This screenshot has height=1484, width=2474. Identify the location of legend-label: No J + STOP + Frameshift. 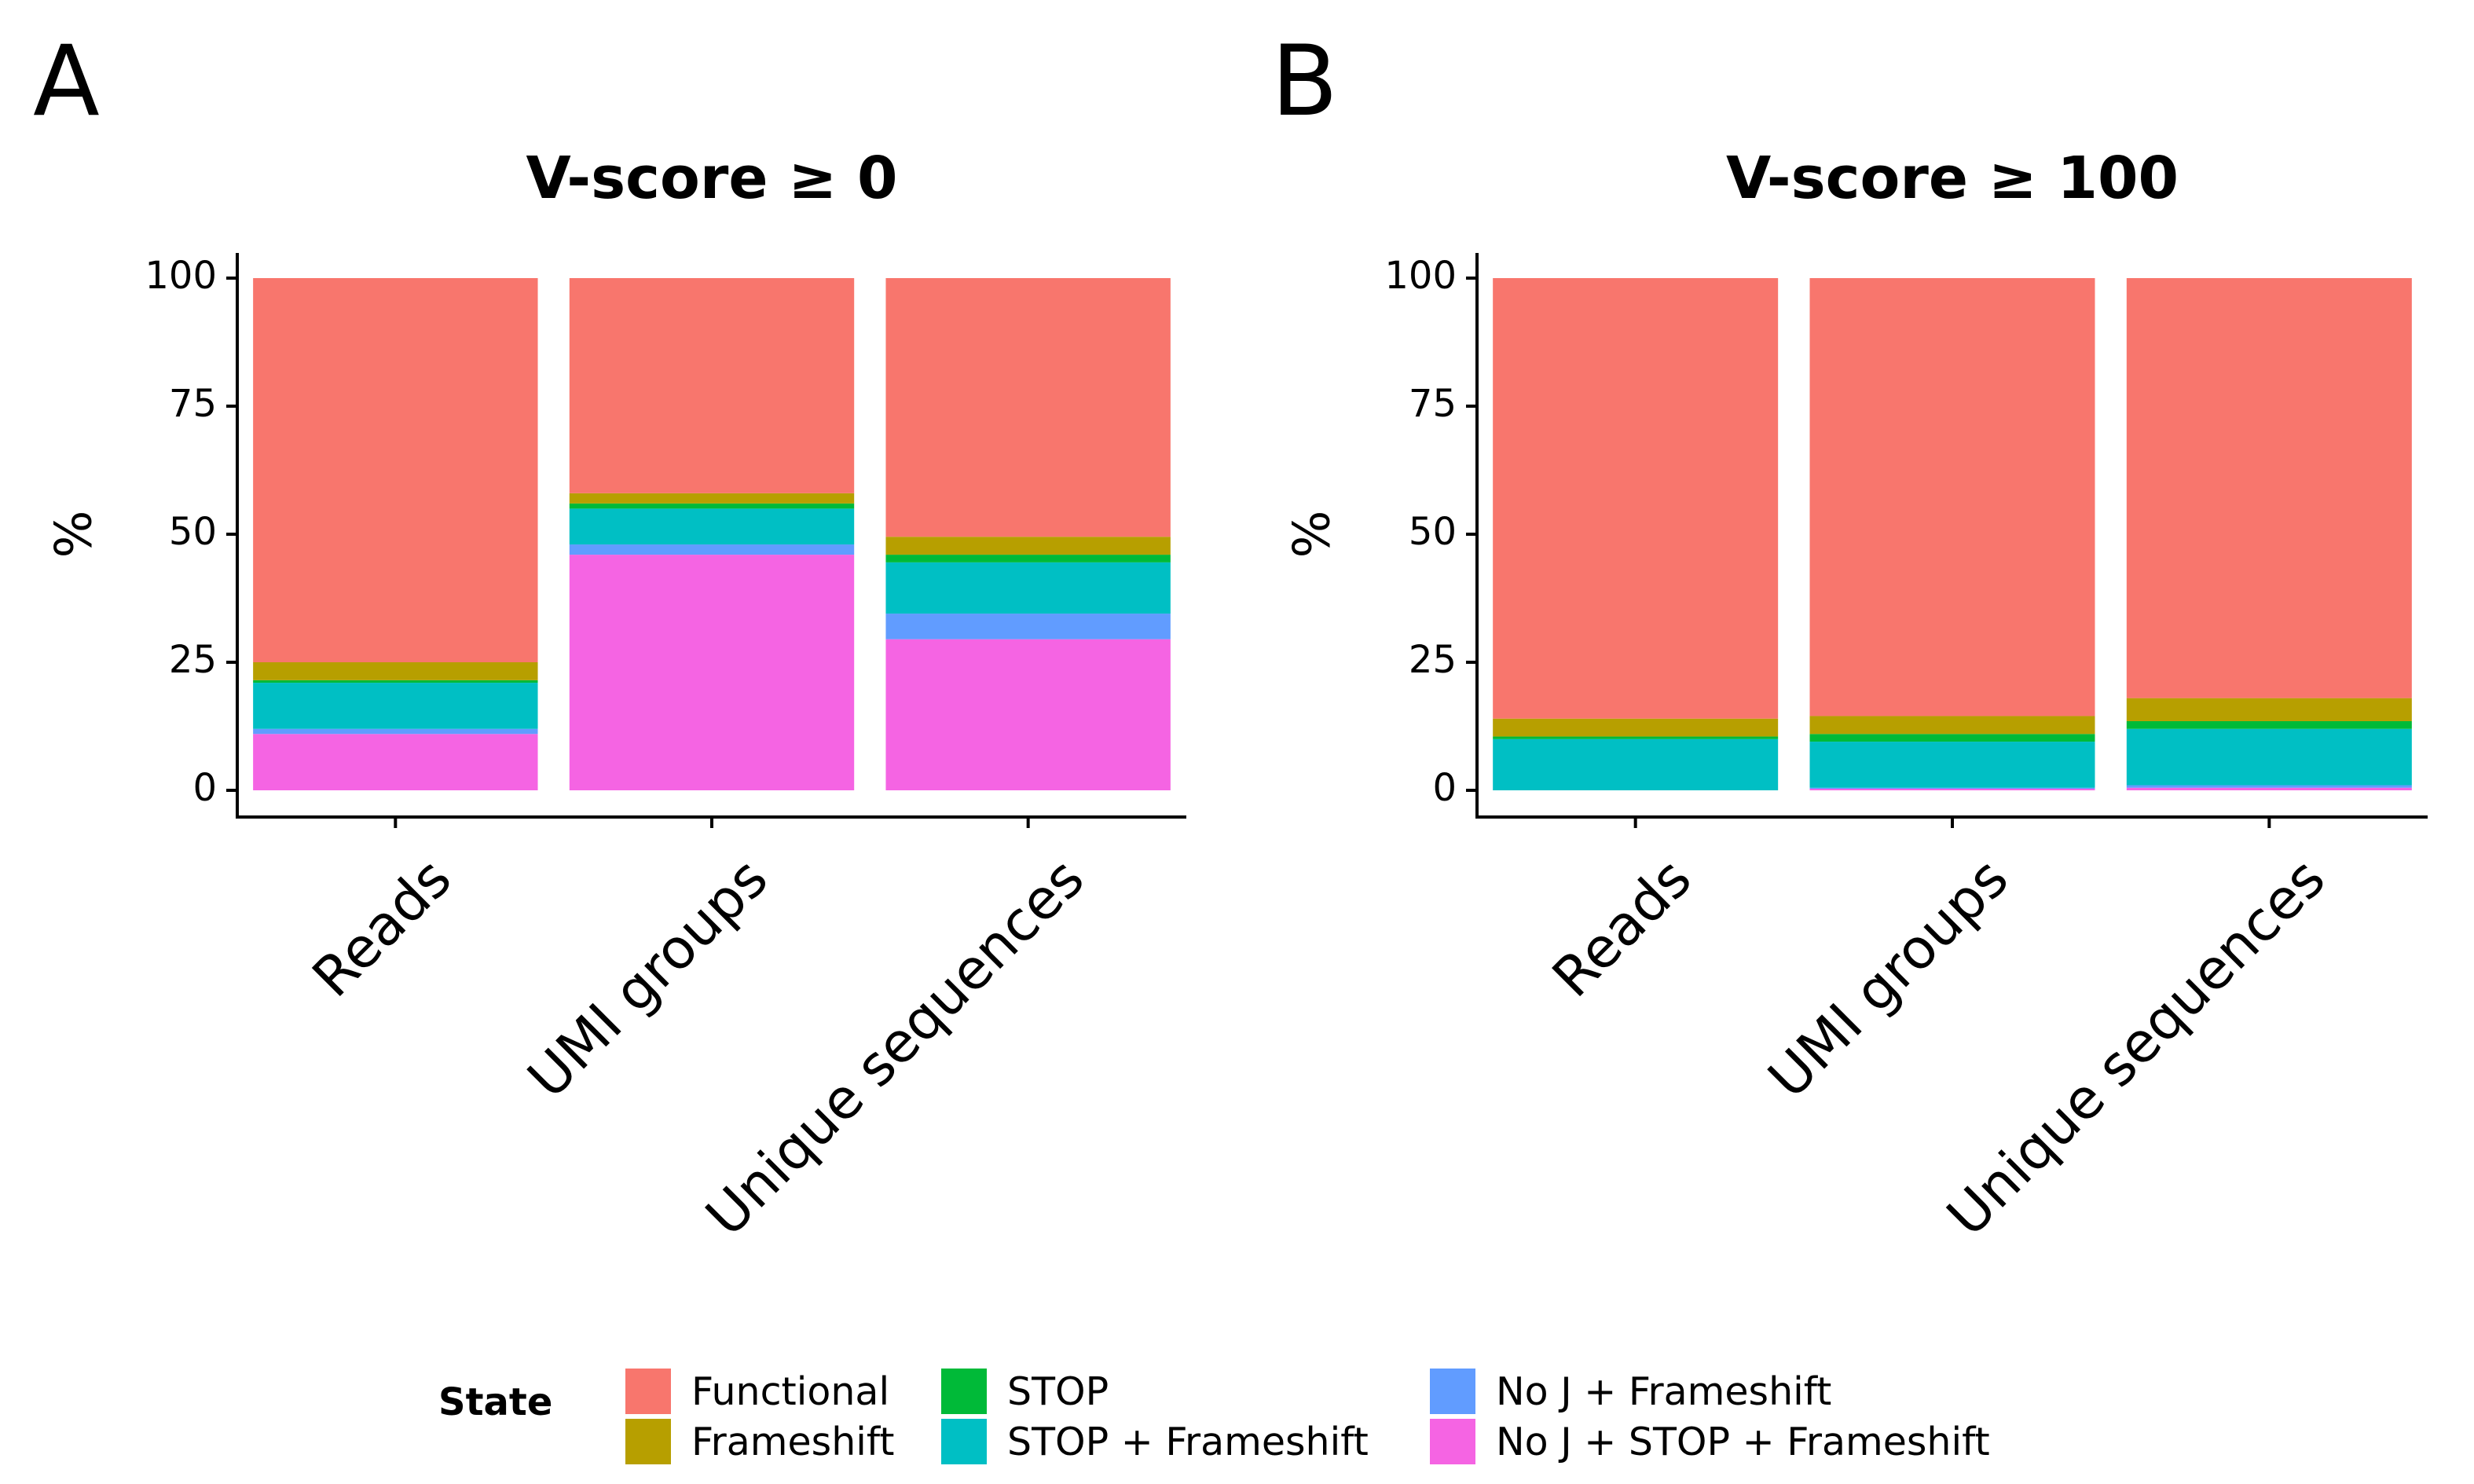
(1743, 1441).